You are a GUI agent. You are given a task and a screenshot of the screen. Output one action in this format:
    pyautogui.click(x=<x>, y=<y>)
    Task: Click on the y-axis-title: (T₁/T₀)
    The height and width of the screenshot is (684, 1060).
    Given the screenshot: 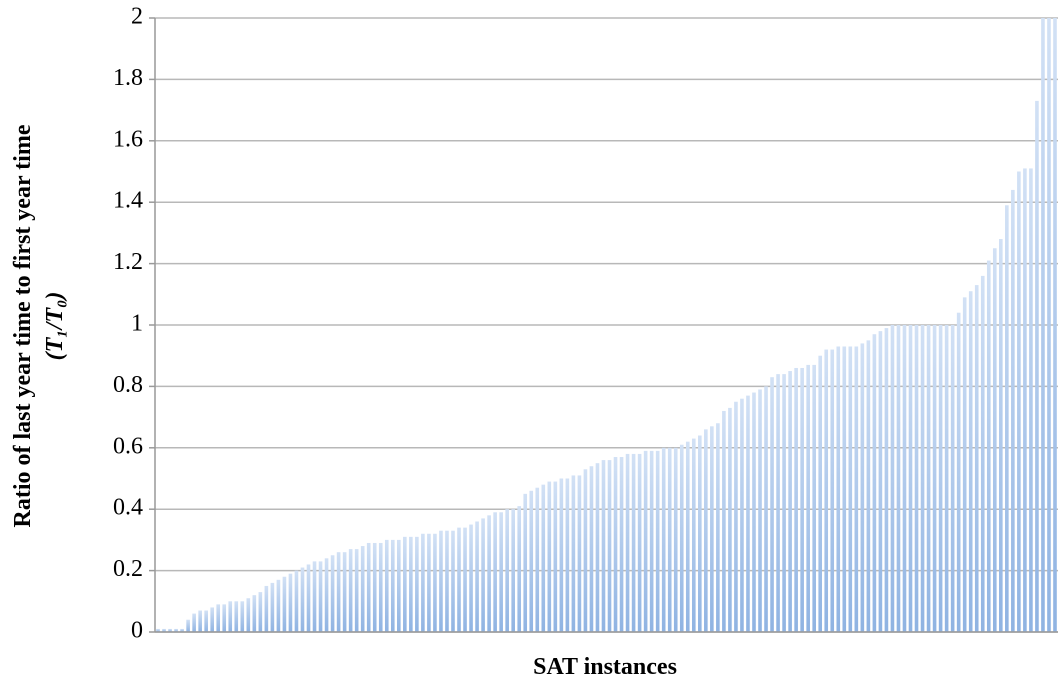 What is the action you would take?
    pyautogui.click(x=55, y=326)
    